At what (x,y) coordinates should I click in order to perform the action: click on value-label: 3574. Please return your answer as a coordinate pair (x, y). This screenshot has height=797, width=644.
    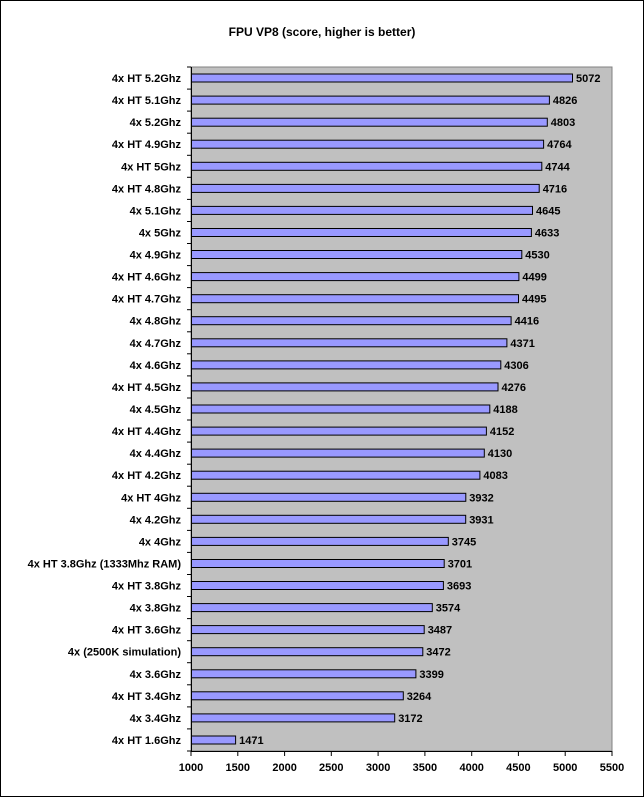
    Looking at the image, I should click on (448, 609).